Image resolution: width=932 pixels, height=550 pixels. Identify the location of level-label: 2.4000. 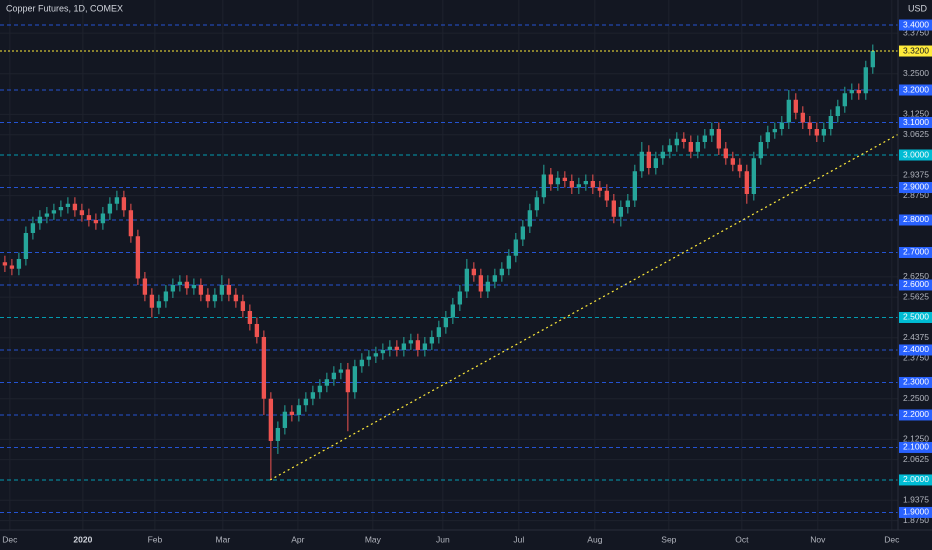
(916, 349).